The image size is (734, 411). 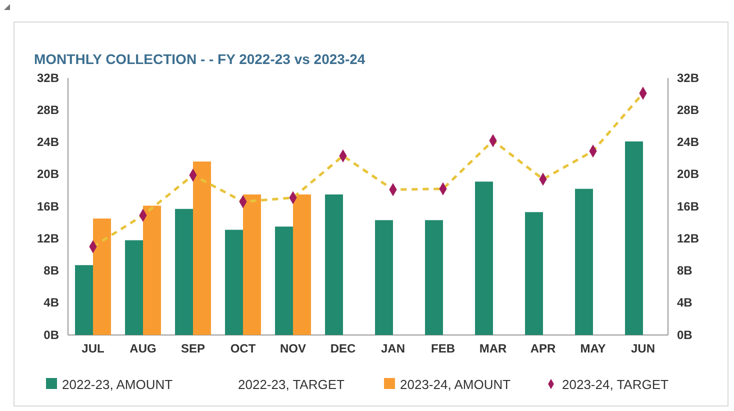 What do you see at coordinates (293, 349) in the screenshot?
I see `x-tick-label: NOV` at bounding box center [293, 349].